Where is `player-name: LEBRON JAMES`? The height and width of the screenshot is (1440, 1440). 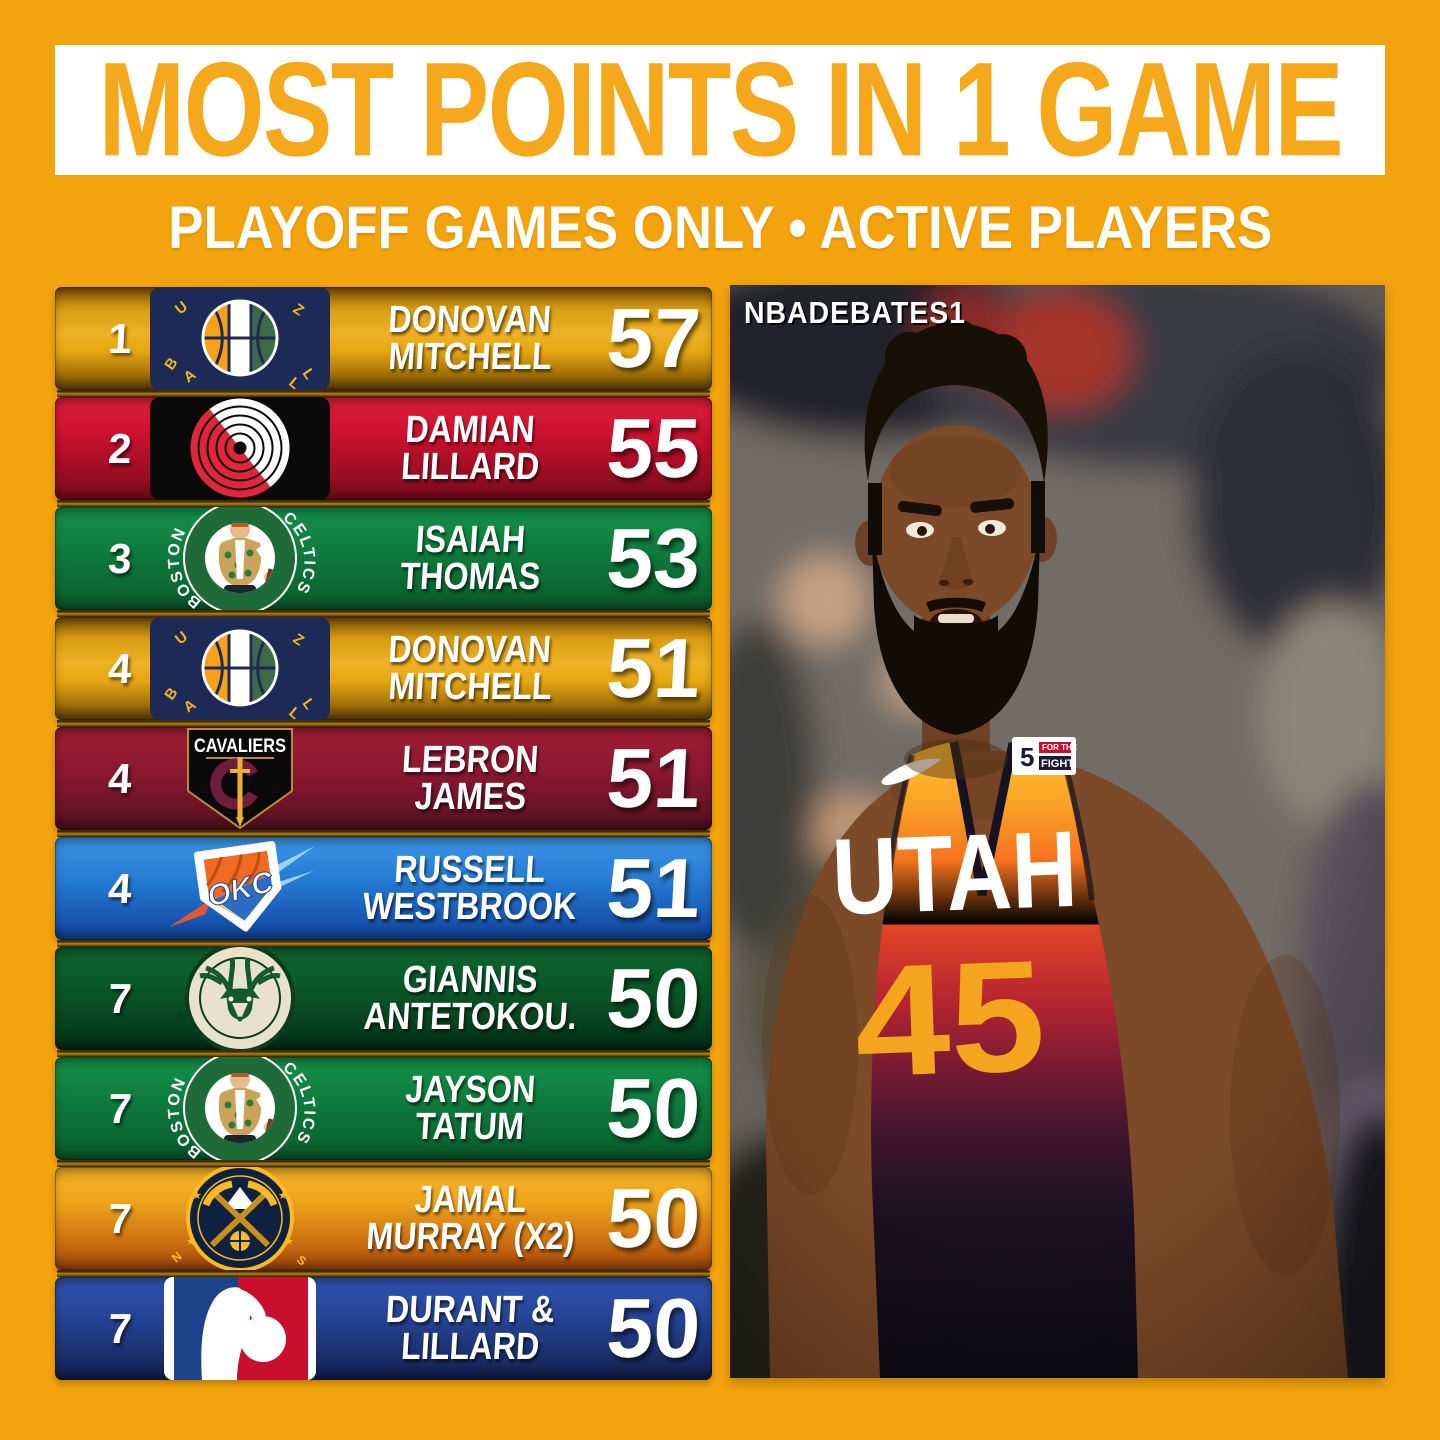 player-name: LEBRON JAMES is located at coordinates (470, 778).